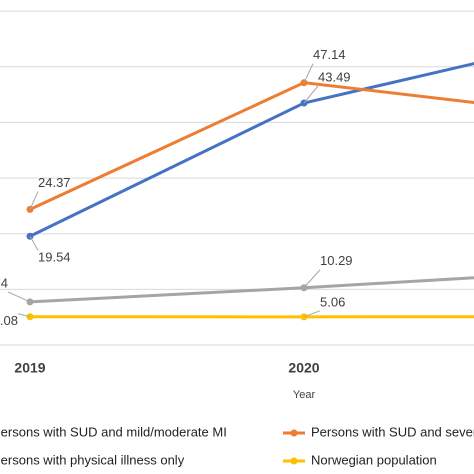 The width and height of the screenshot is (474, 474). What do you see at coordinates (336, 260) in the screenshot?
I see `data-label: 10.29` at bounding box center [336, 260].